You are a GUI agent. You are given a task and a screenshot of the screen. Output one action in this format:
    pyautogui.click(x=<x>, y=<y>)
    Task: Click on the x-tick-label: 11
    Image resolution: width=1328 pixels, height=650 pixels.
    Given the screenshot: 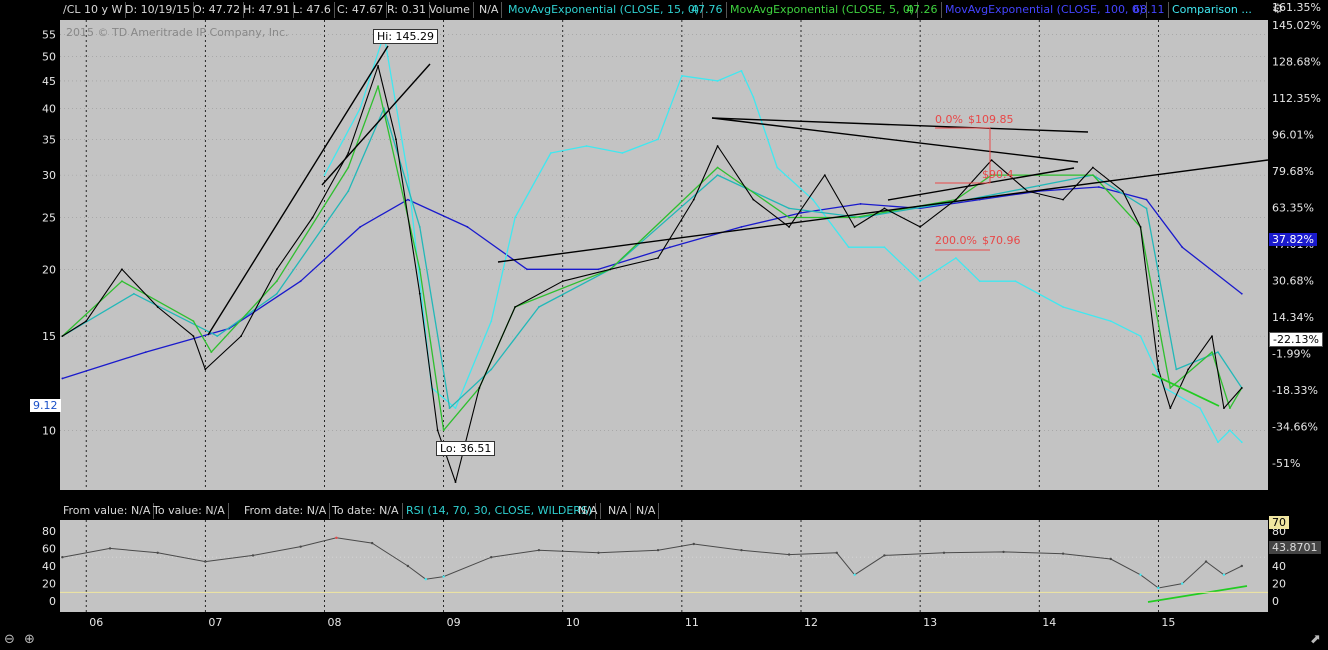 What is the action you would take?
    pyautogui.click(x=692, y=622)
    